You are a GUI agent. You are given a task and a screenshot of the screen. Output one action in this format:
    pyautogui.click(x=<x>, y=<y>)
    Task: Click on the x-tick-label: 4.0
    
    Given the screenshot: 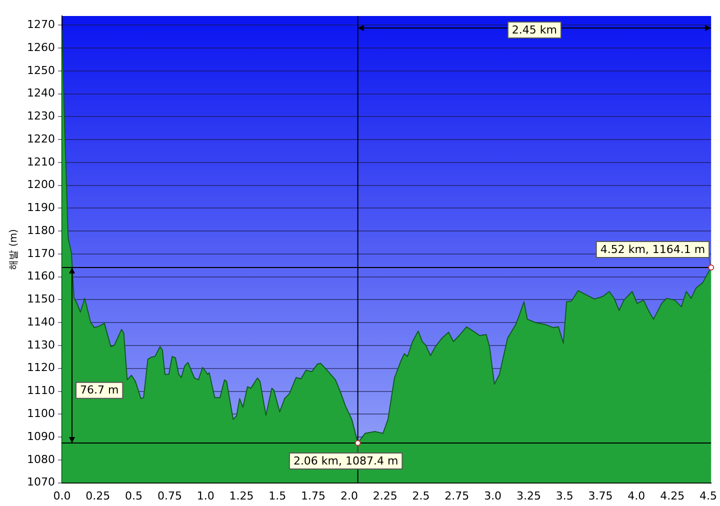 What is the action you would take?
    pyautogui.click(x=637, y=495)
    